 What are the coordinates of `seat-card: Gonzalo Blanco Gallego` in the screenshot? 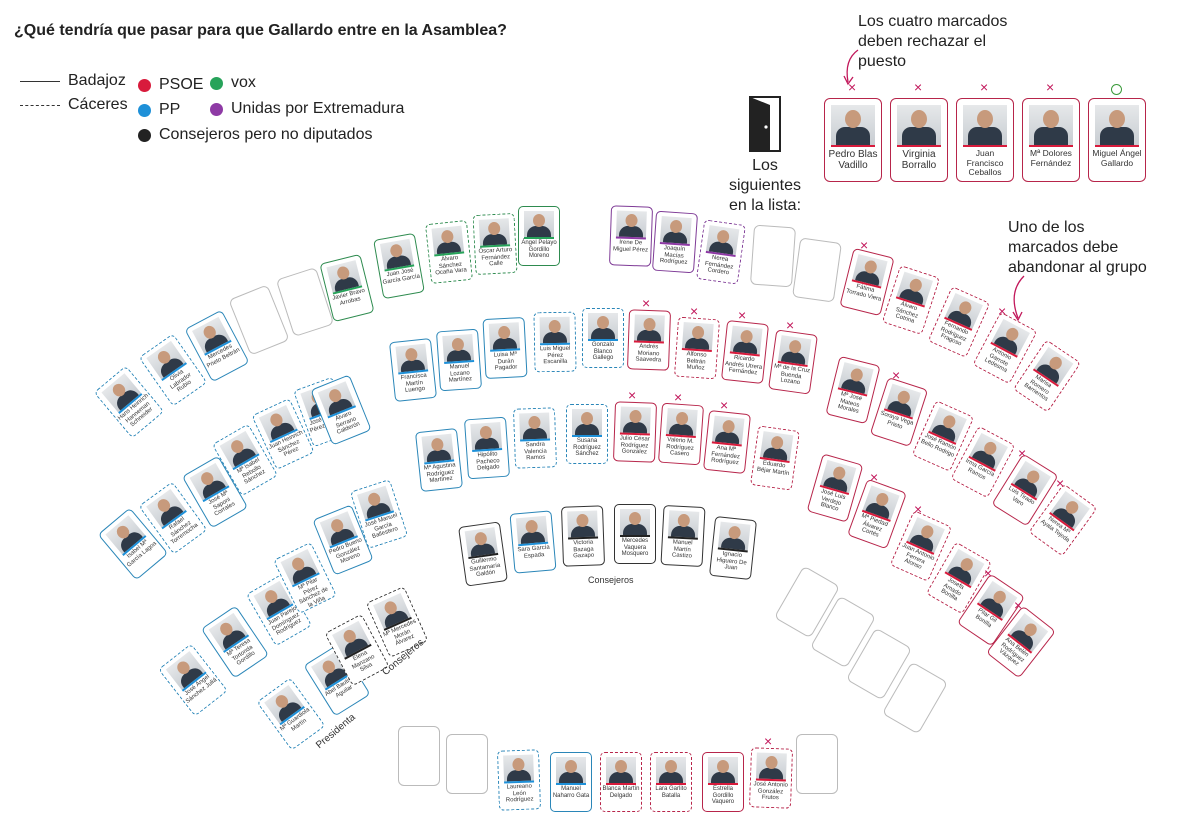 It's located at (603, 338).